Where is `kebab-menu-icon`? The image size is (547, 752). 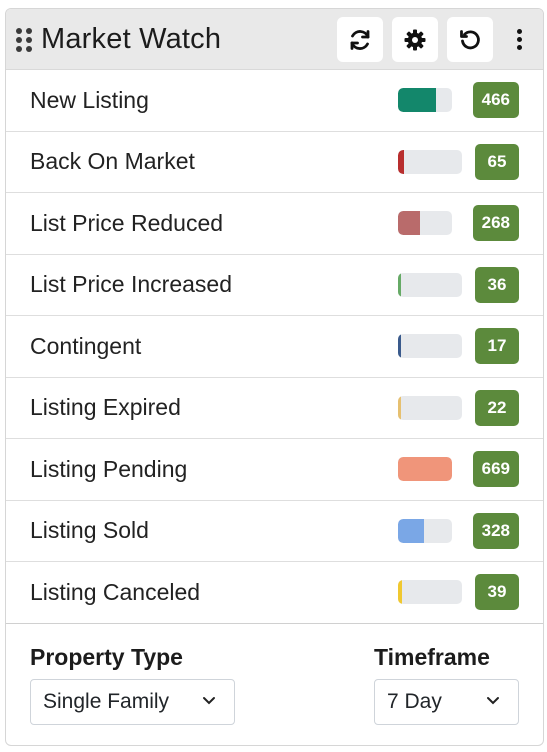
kebab-menu-icon is located at coordinates (519, 39).